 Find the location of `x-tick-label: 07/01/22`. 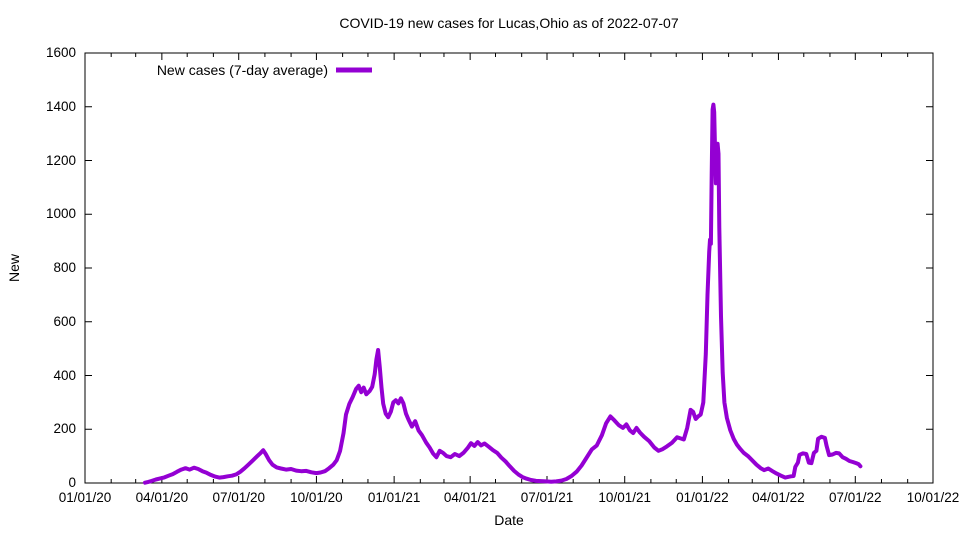

x-tick-label: 07/01/22 is located at coordinates (855, 497).